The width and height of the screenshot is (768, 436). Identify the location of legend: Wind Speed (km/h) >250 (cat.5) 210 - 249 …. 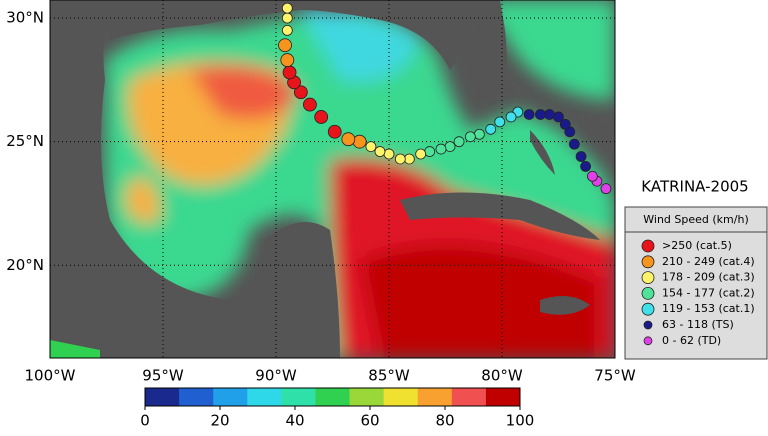
(696, 283).